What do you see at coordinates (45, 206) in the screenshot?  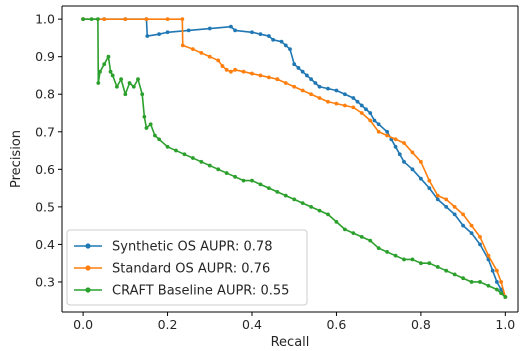 I see `y-tick-label: 0.5` at bounding box center [45, 206].